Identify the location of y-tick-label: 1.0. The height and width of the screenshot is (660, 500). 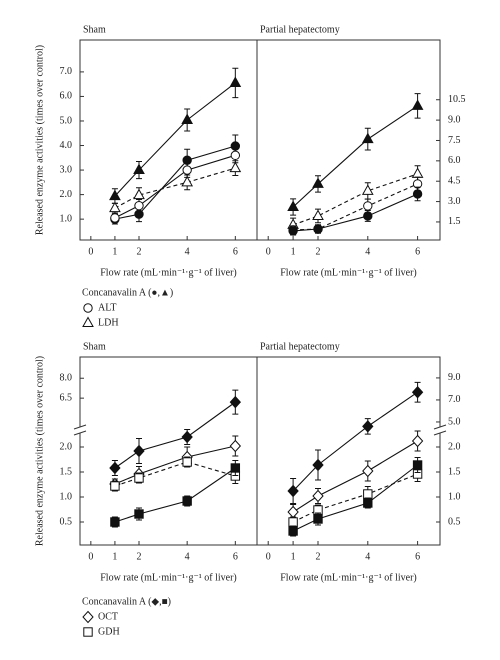
(66, 218).